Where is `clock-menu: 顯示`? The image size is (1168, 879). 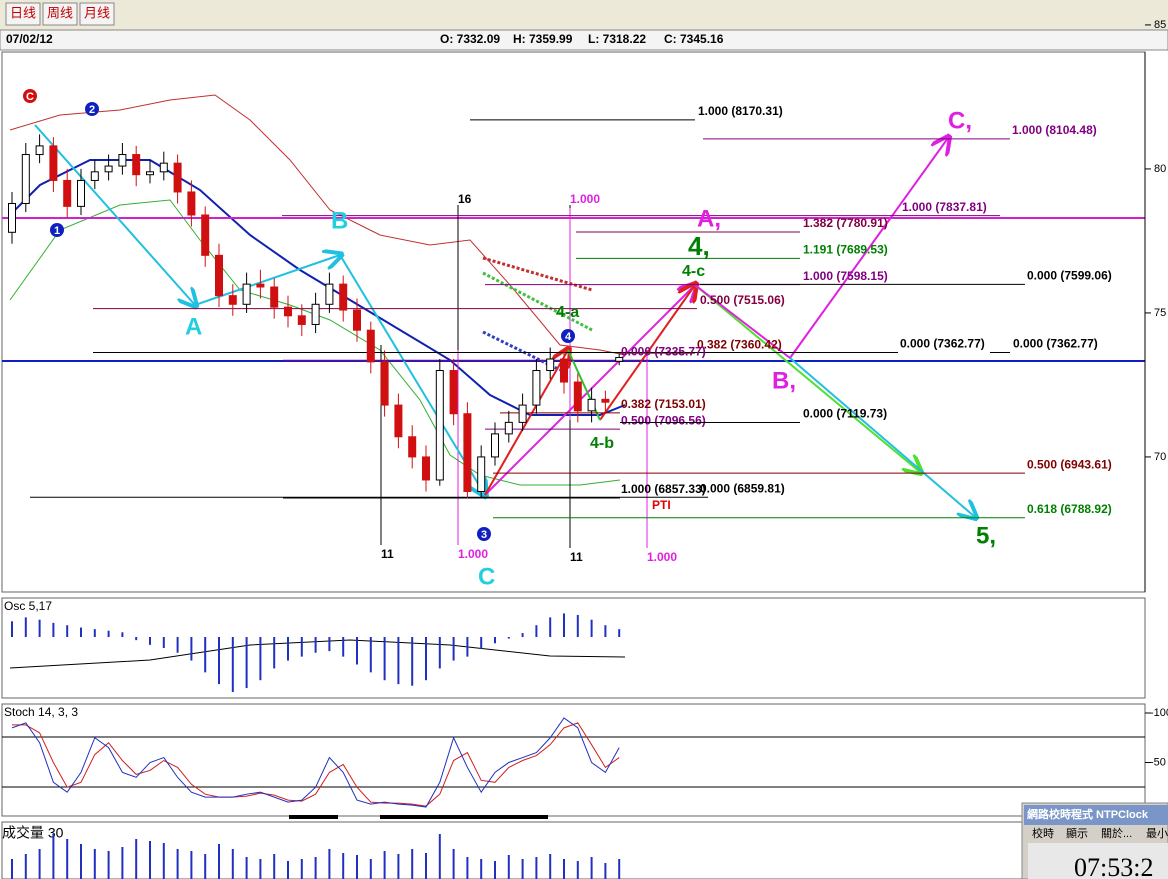
clock-menu: 顯示 is located at coordinates (1077, 833).